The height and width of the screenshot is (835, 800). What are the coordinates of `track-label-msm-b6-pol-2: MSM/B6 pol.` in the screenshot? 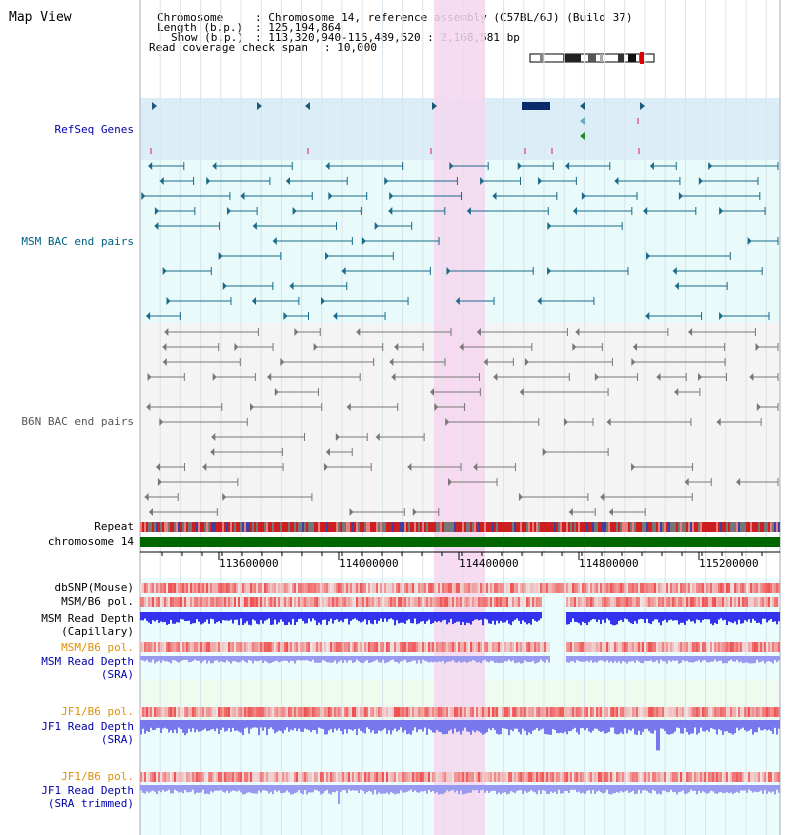 It's located at (97, 647).